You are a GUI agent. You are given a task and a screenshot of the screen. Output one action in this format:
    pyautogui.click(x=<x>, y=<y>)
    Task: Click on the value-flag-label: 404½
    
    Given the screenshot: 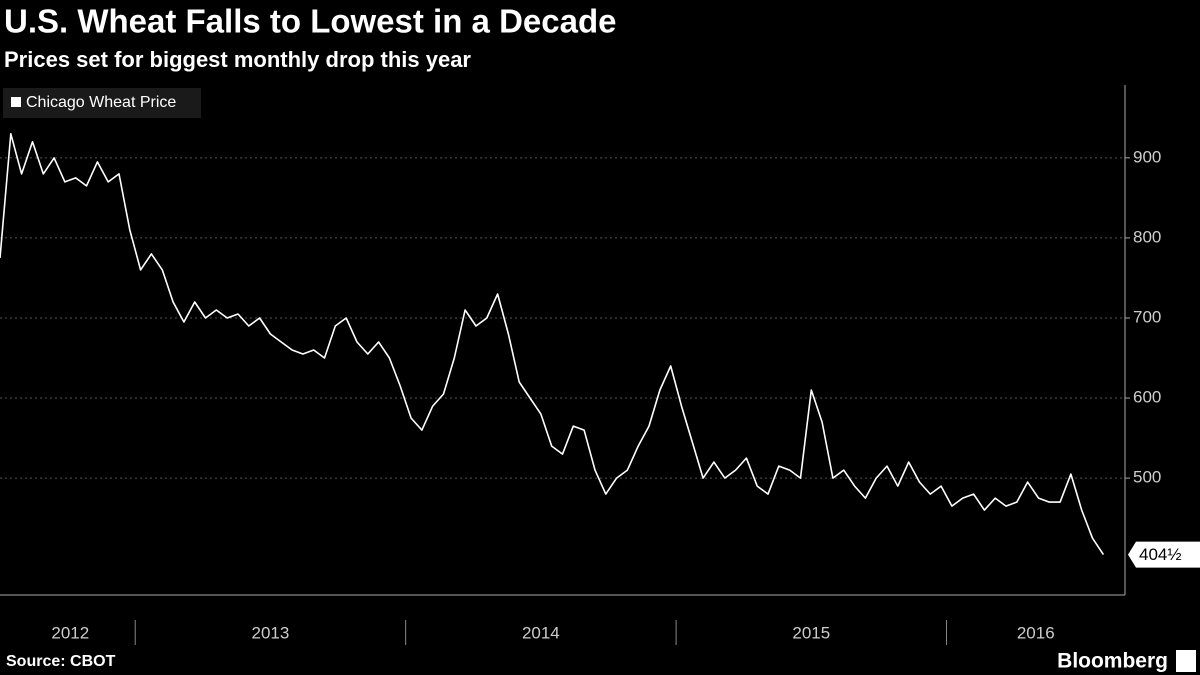 What is the action you would take?
    pyautogui.click(x=1160, y=554)
    